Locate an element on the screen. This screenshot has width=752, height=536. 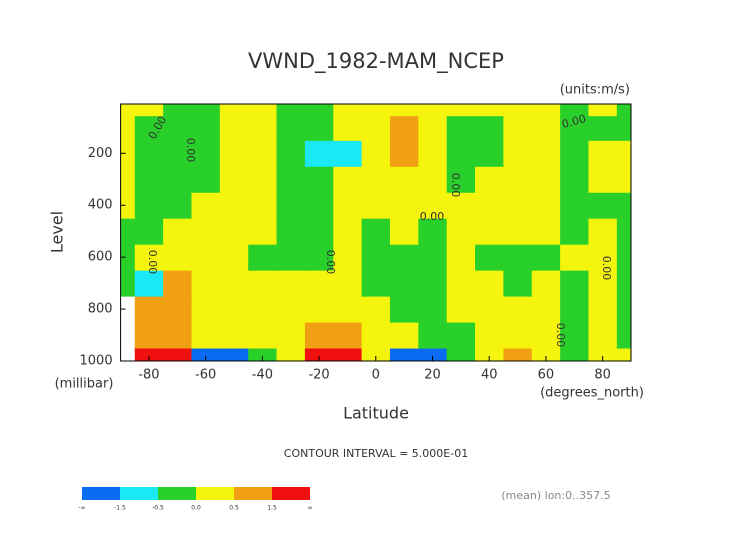
x-axis-label: Latitude is located at coordinates (376, 413).